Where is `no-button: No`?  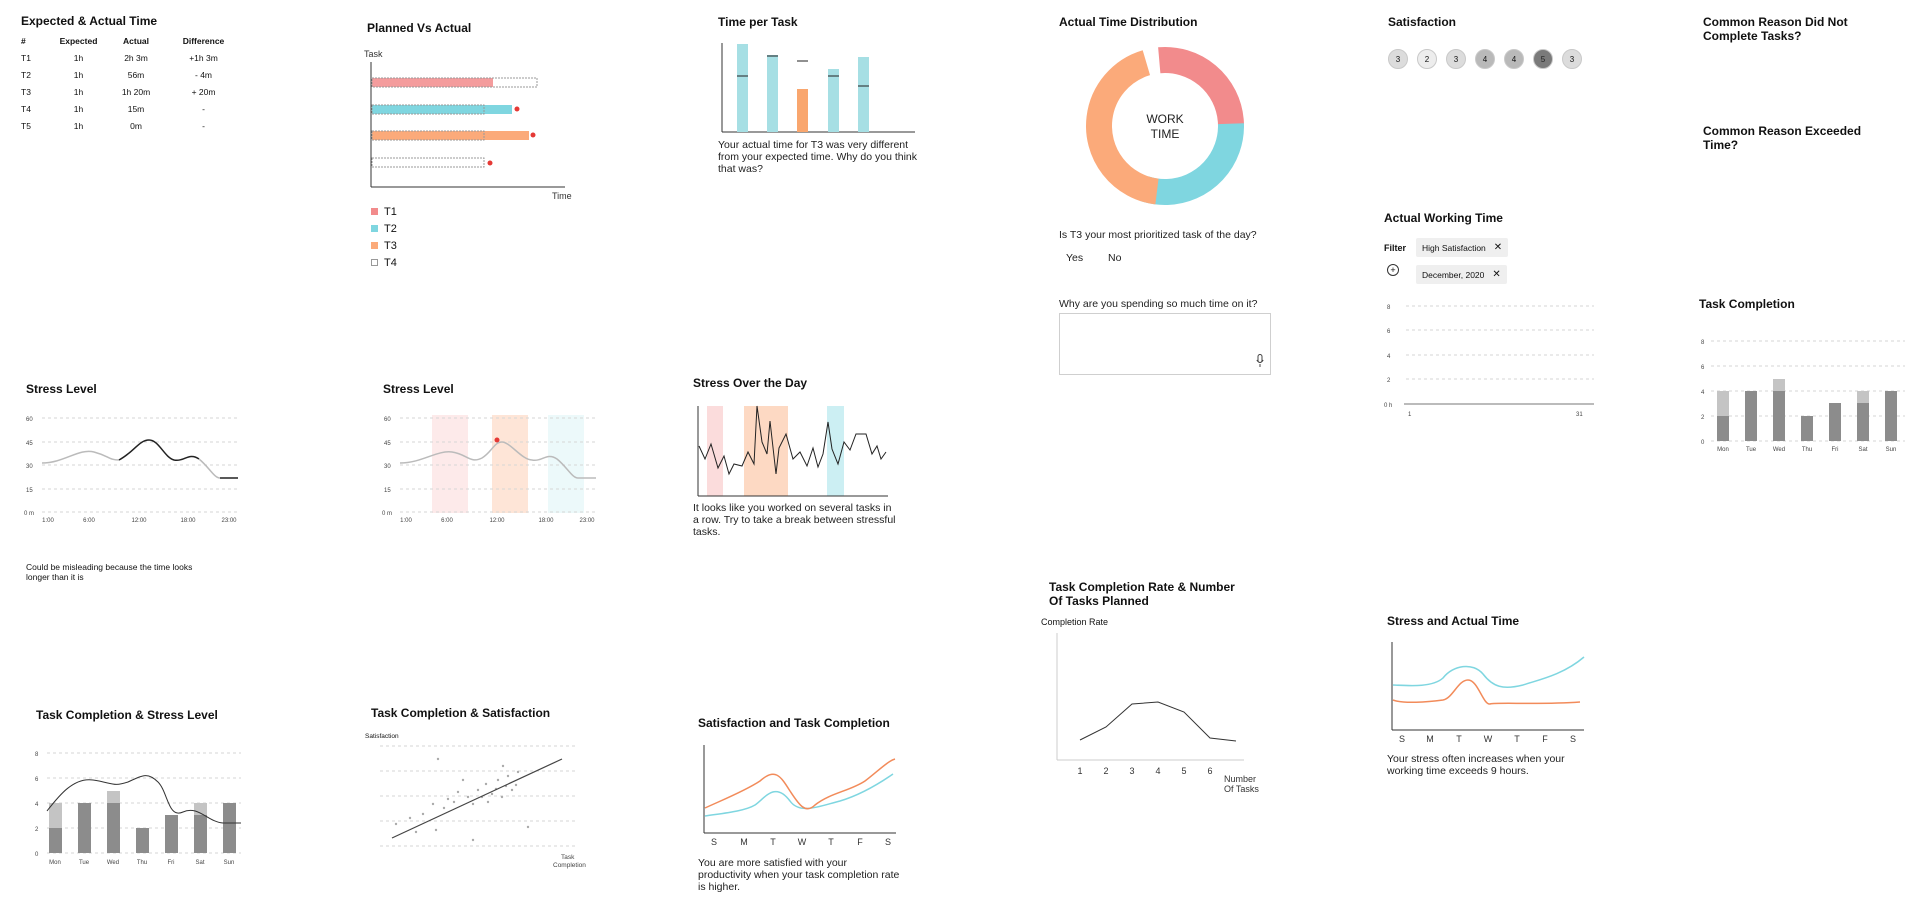 no-button: No is located at coordinates (1115, 258).